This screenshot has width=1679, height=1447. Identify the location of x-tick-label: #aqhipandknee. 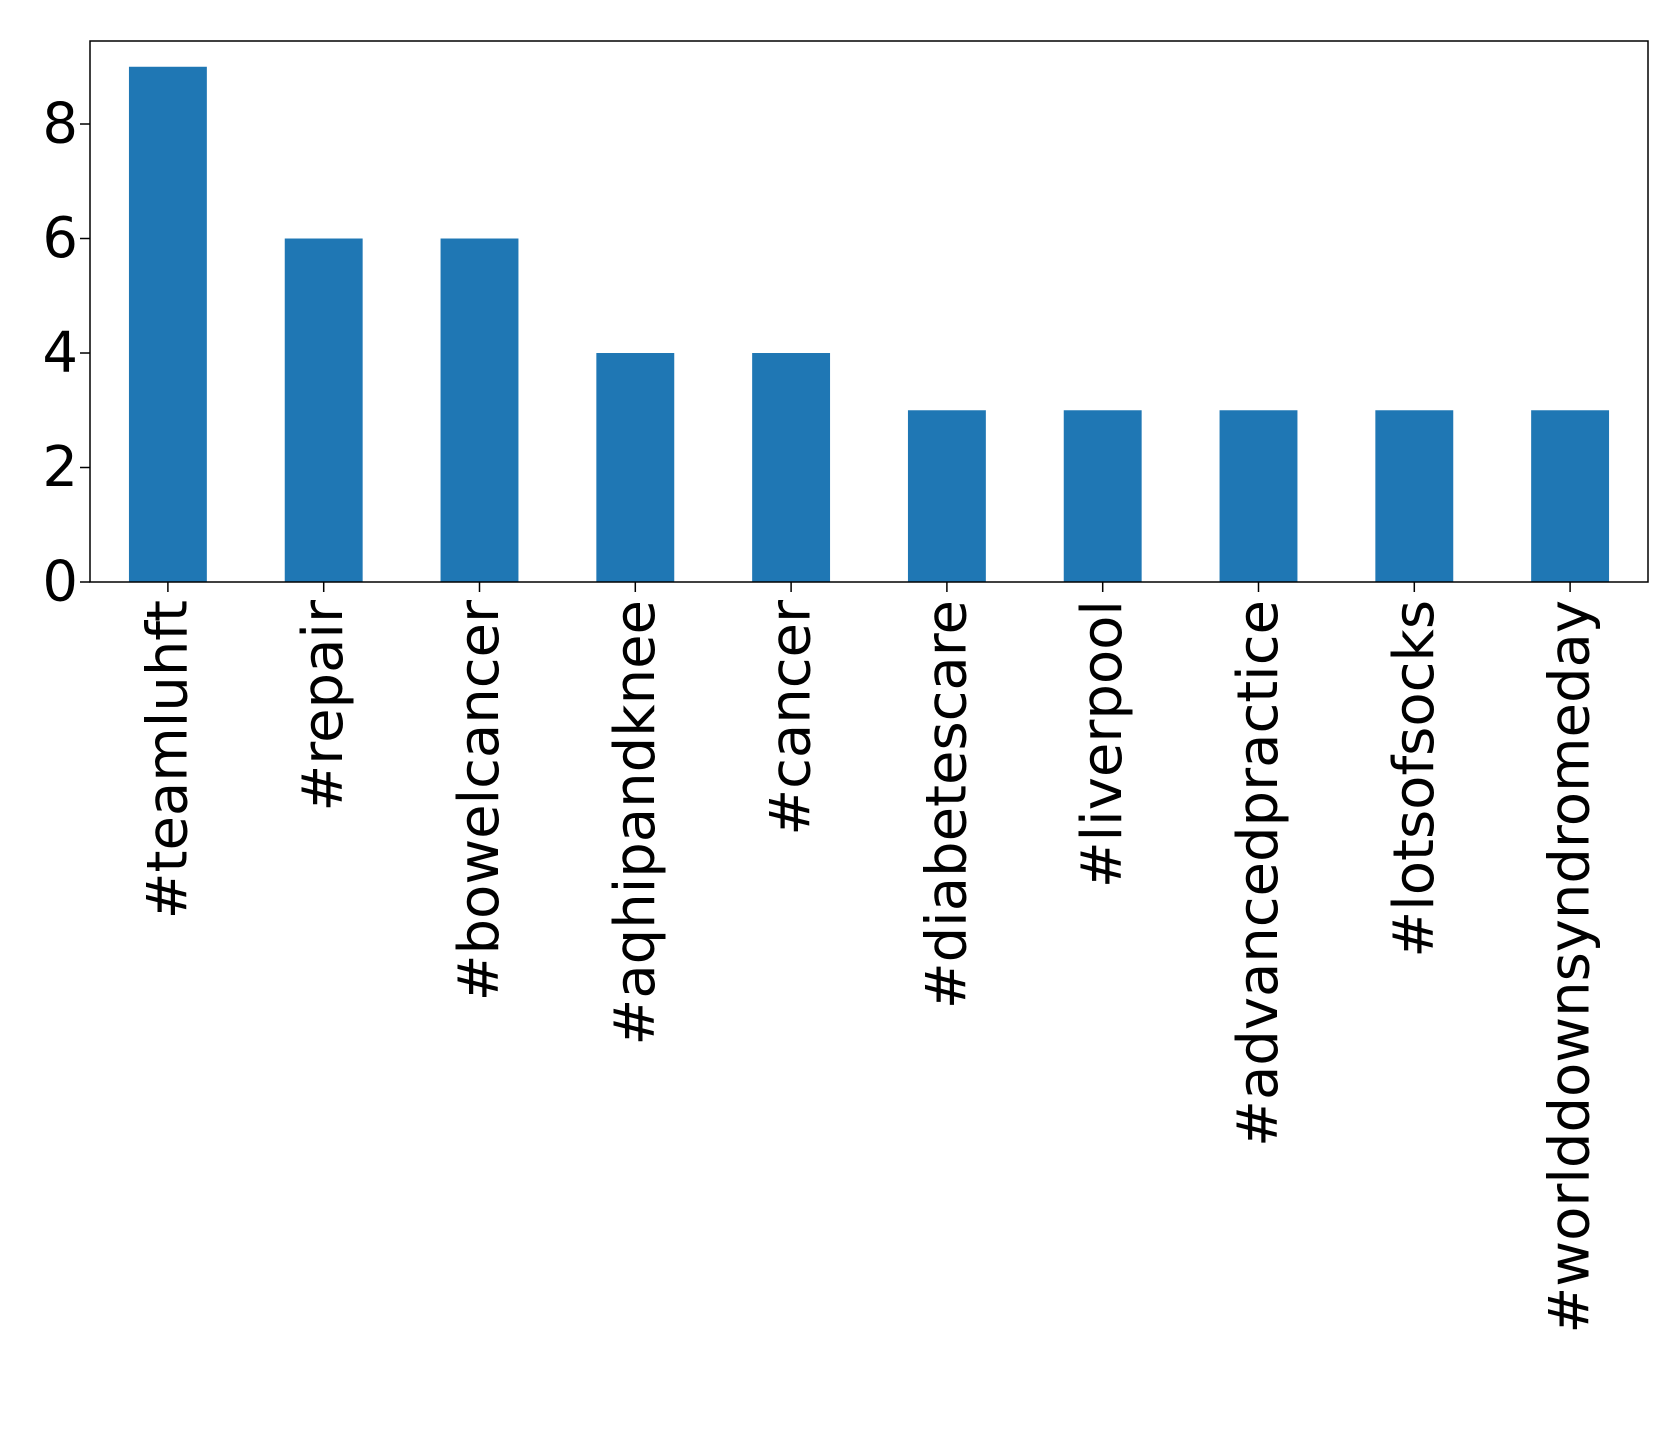
(635, 823).